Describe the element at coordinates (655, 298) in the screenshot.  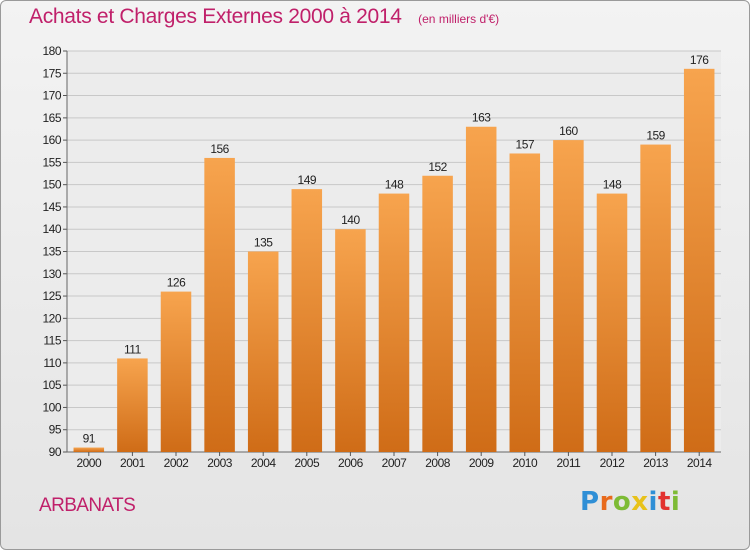
I see `bar-2013` at that location.